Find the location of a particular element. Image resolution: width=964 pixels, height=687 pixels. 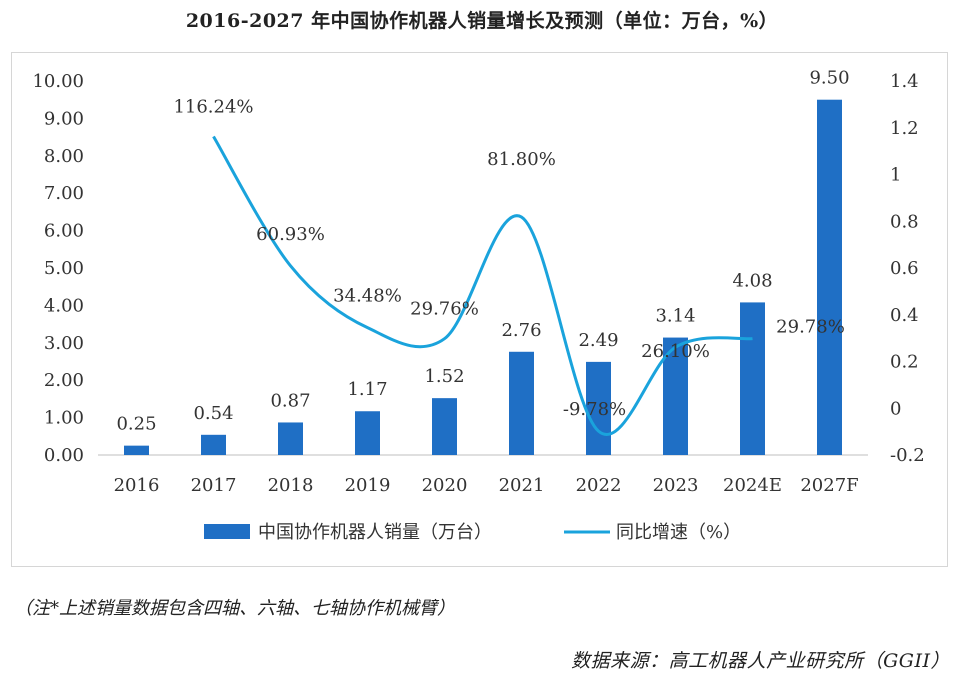

category-label: 2017 is located at coordinates (214, 485).